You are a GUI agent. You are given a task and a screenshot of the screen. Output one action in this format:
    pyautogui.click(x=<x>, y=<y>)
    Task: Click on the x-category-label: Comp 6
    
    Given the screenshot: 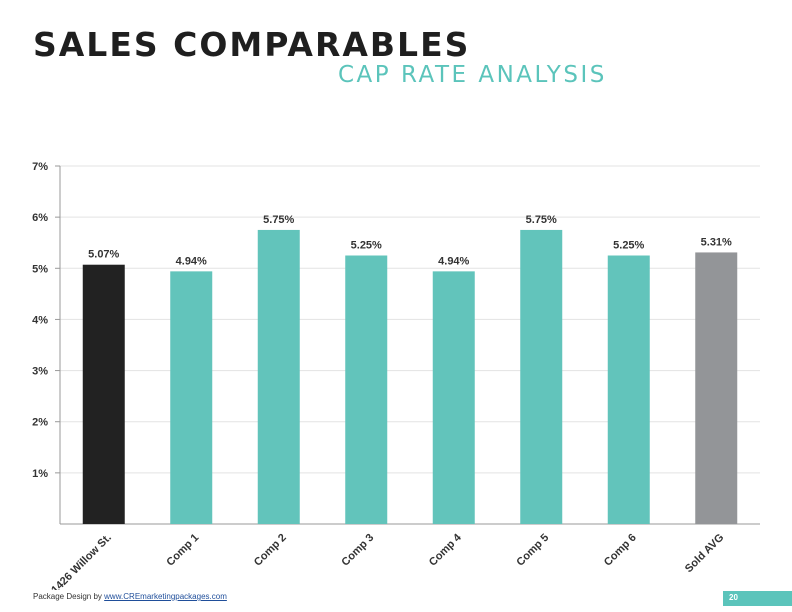 What is the action you would take?
    pyautogui.click(x=620, y=550)
    